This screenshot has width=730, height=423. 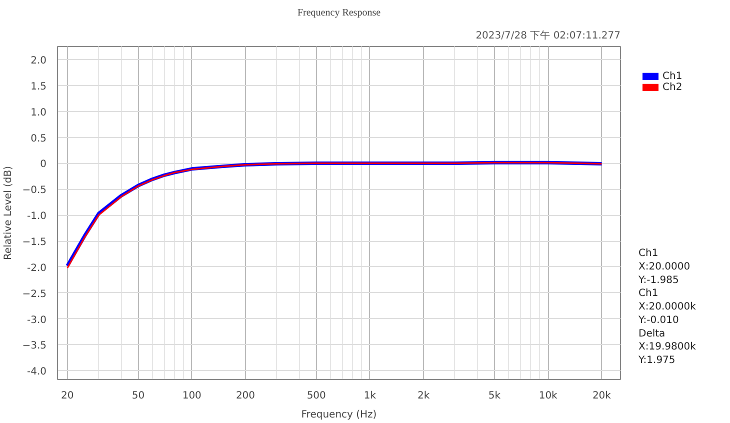 I want to click on text: X:19.9800k, so click(x=667, y=347).